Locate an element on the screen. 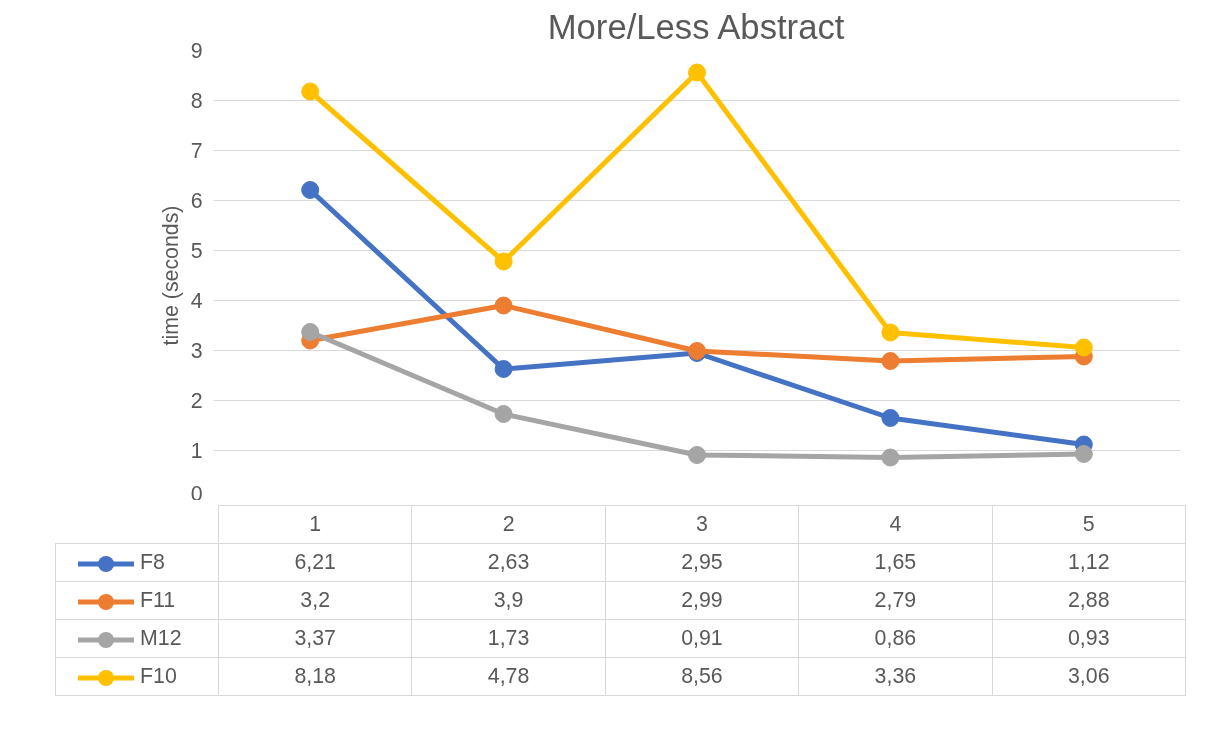  data-label: 8,18 is located at coordinates (315, 676).